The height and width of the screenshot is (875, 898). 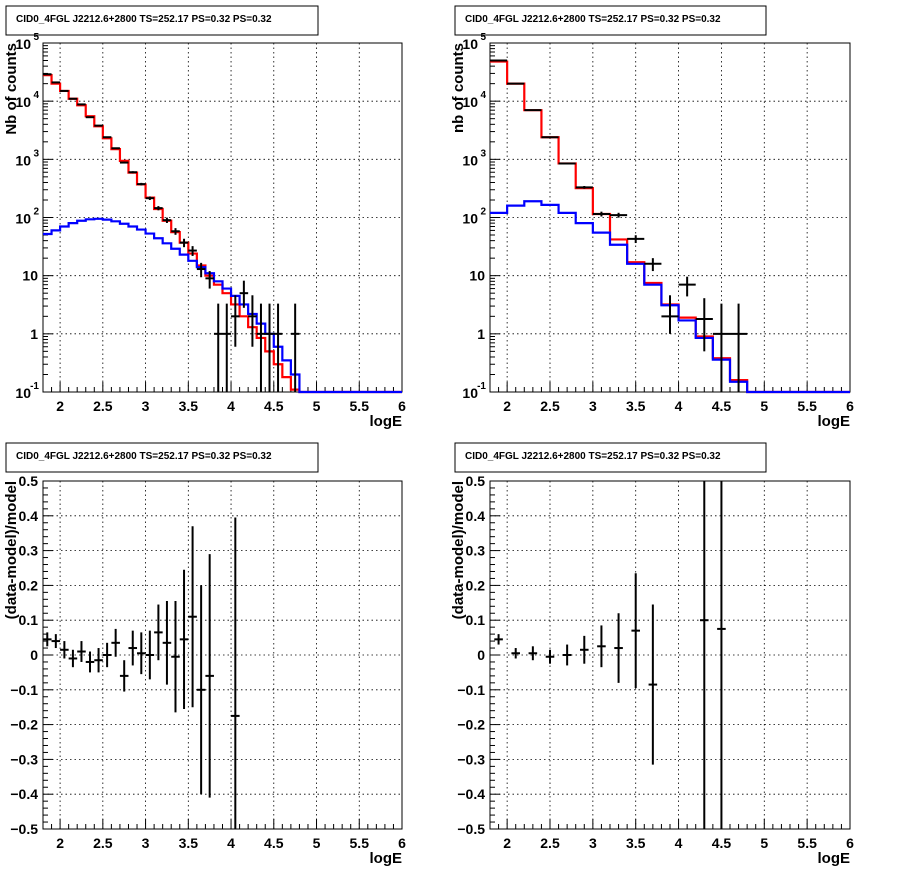 I want to click on y-tick-exponent: 5, so click(x=36, y=37).